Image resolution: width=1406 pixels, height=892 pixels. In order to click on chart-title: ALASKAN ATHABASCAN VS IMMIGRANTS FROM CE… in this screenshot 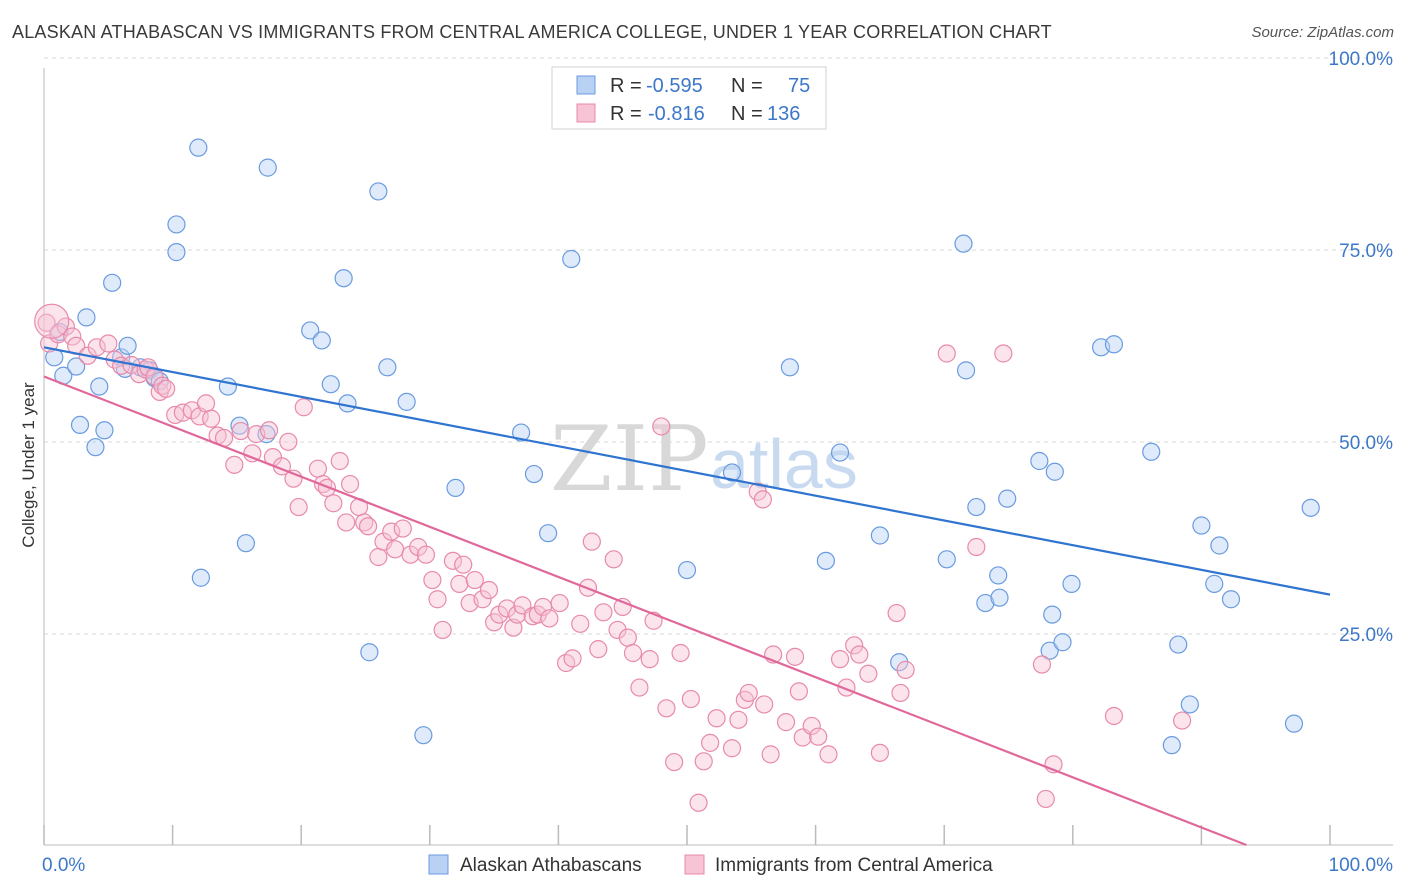, I will do `click(532, 32)`.